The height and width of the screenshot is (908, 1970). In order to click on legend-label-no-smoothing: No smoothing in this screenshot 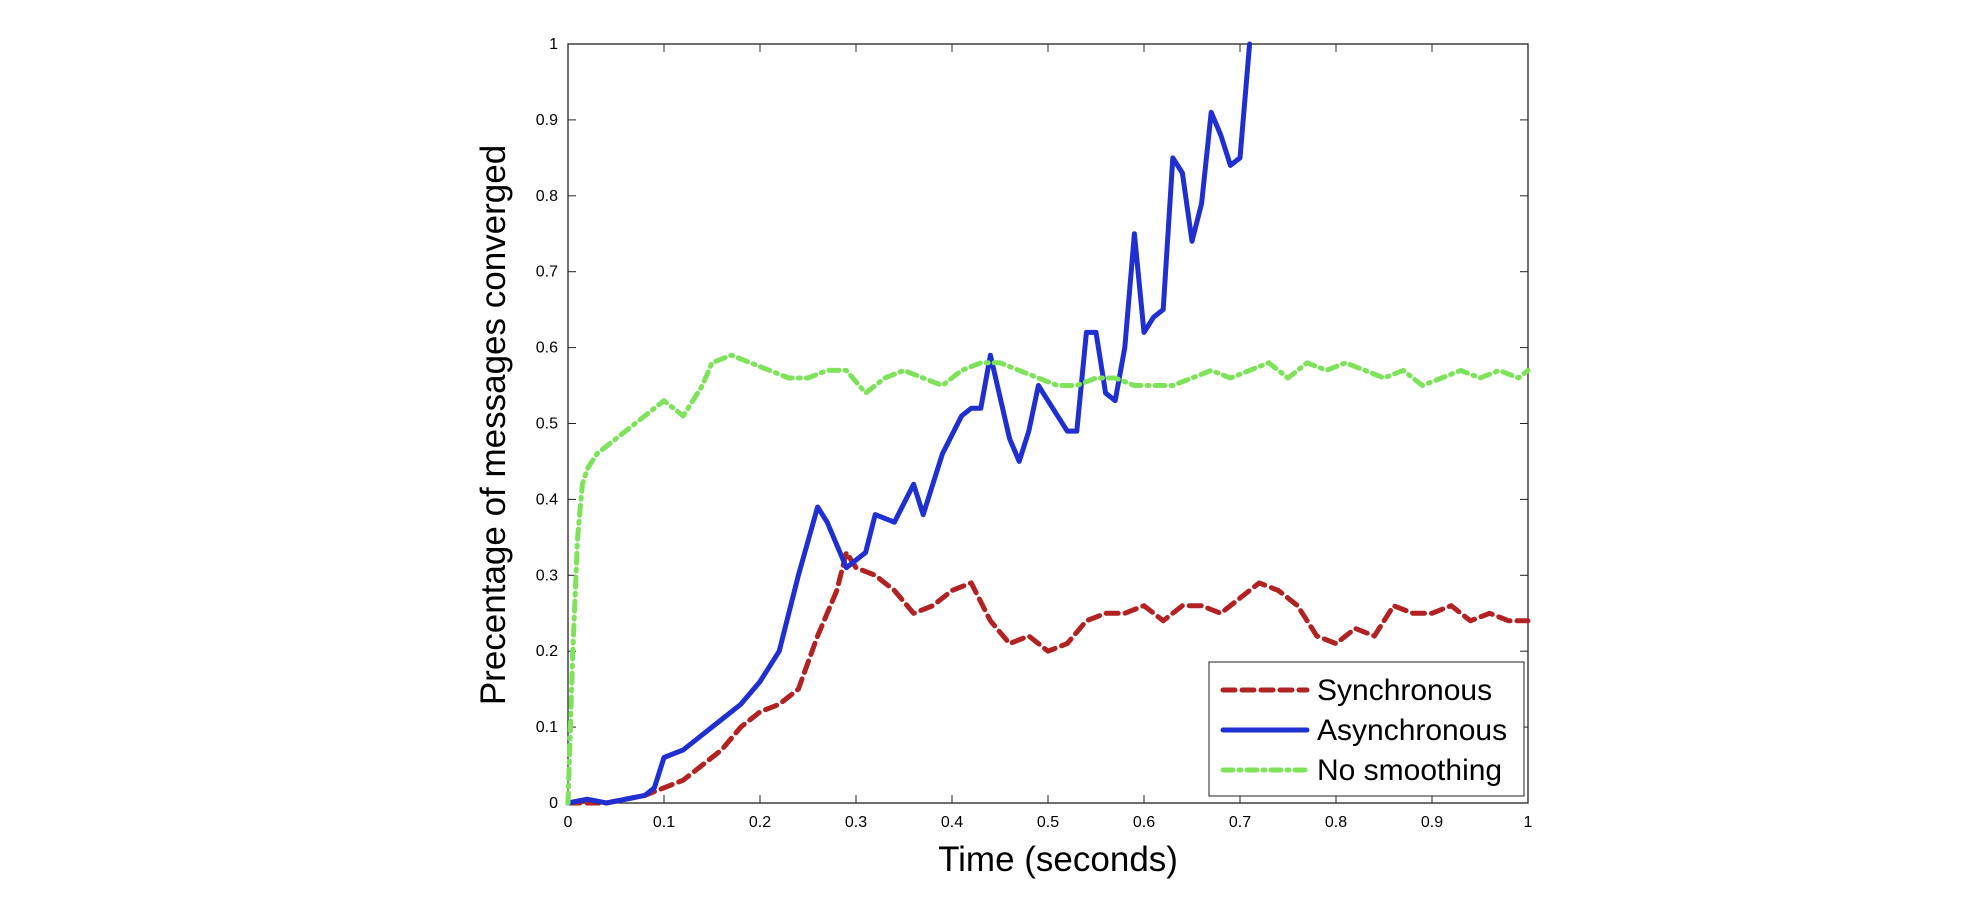, I will do `click(1409, 770)`.